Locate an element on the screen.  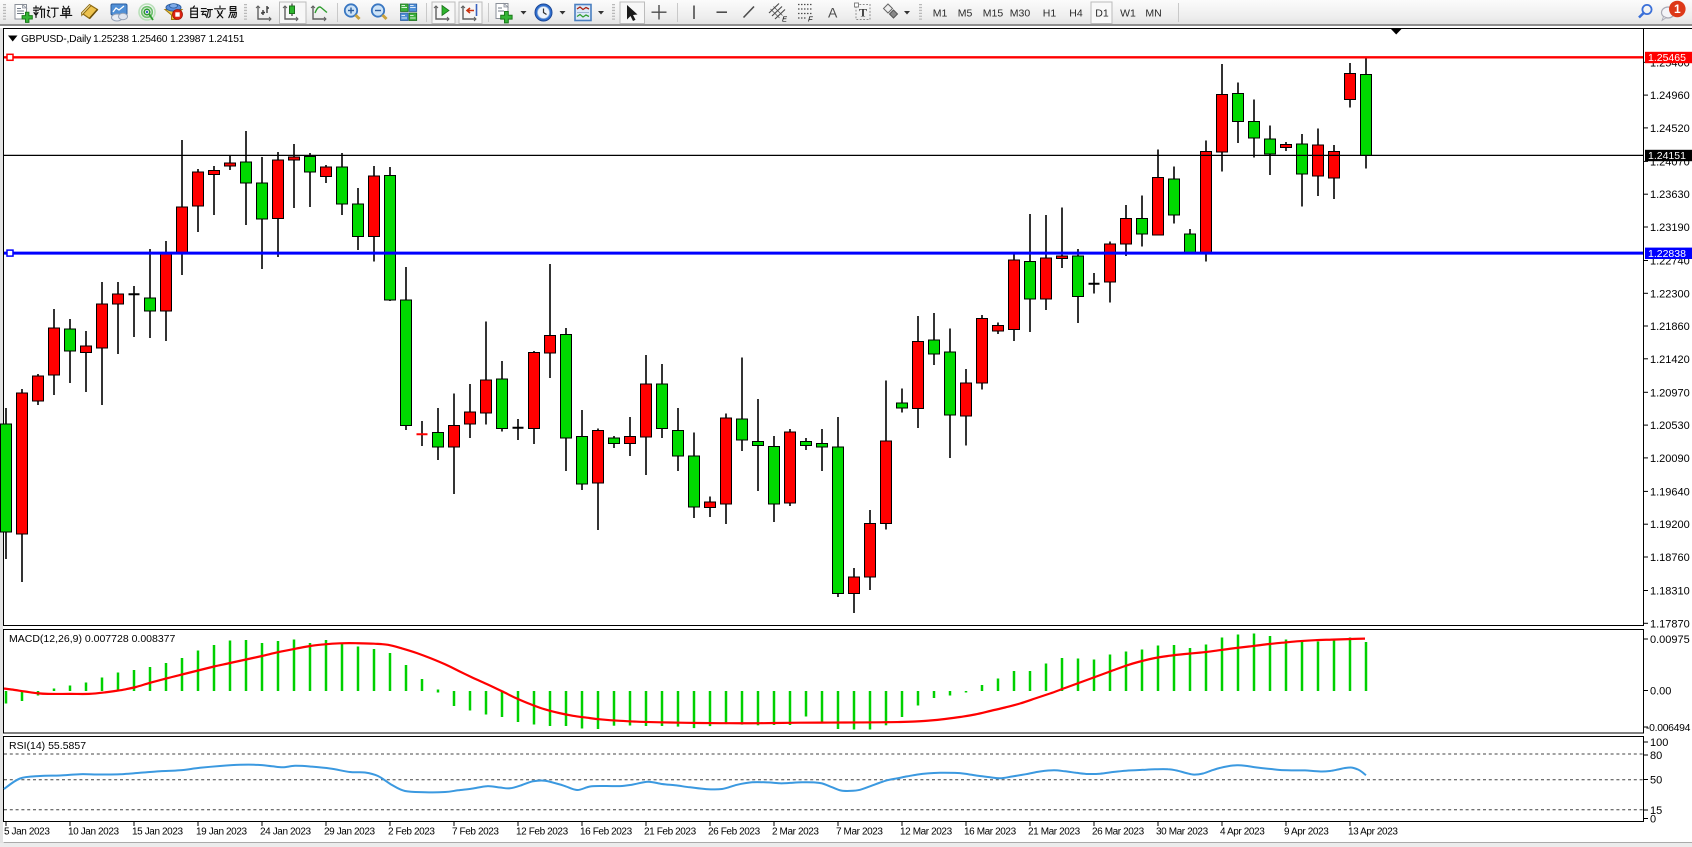
svg-text: 1.17870 is located at coordinates (1670, 624).